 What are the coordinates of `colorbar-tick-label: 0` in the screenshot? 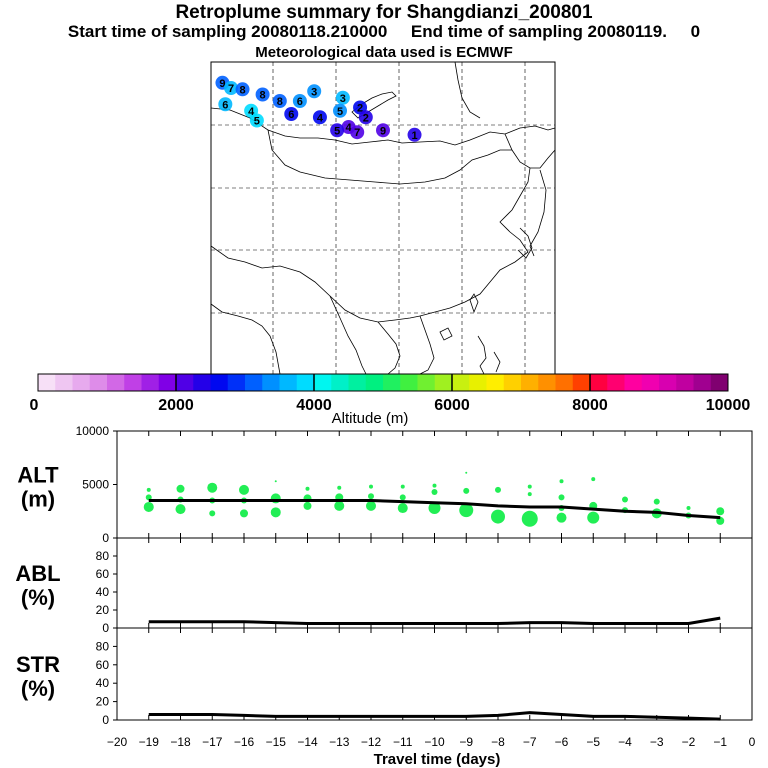 It's located at (34, 405).